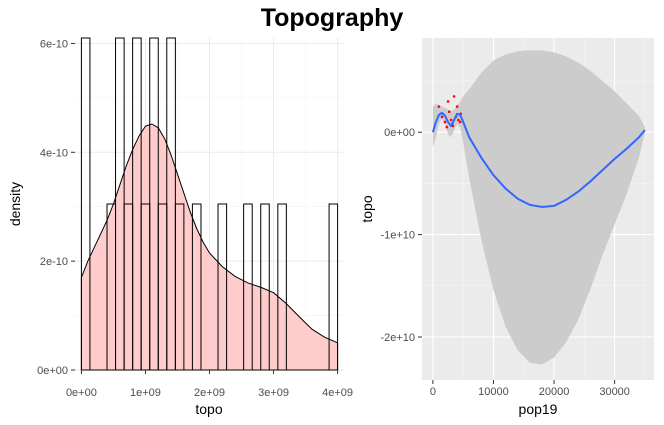  What do you see at coordinates (337, 393) in the screenshot?
I see `x-tick-label: 4e+09` at bounding box center [337, 393].